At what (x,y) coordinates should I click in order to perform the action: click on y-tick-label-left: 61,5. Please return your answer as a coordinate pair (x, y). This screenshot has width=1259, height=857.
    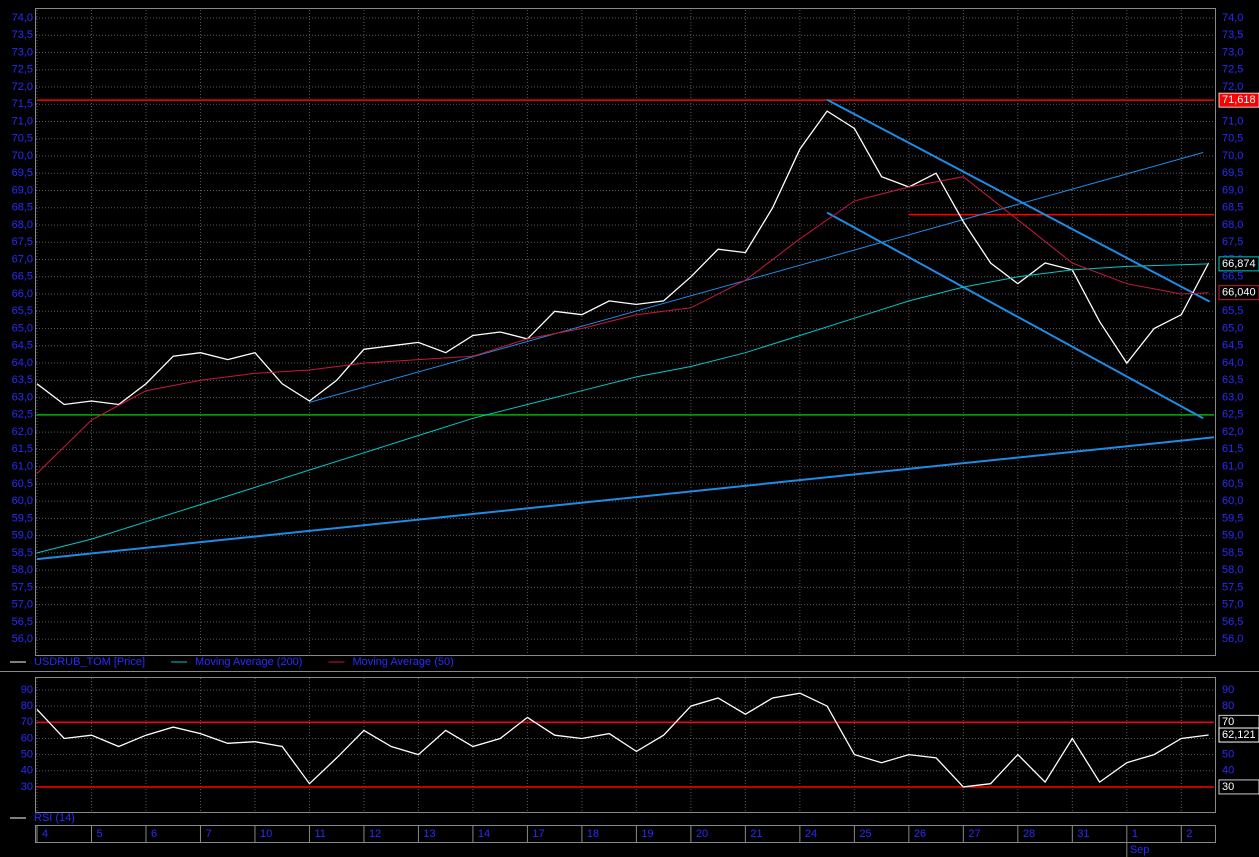
    Looking at the image, I should click on (22, 449).